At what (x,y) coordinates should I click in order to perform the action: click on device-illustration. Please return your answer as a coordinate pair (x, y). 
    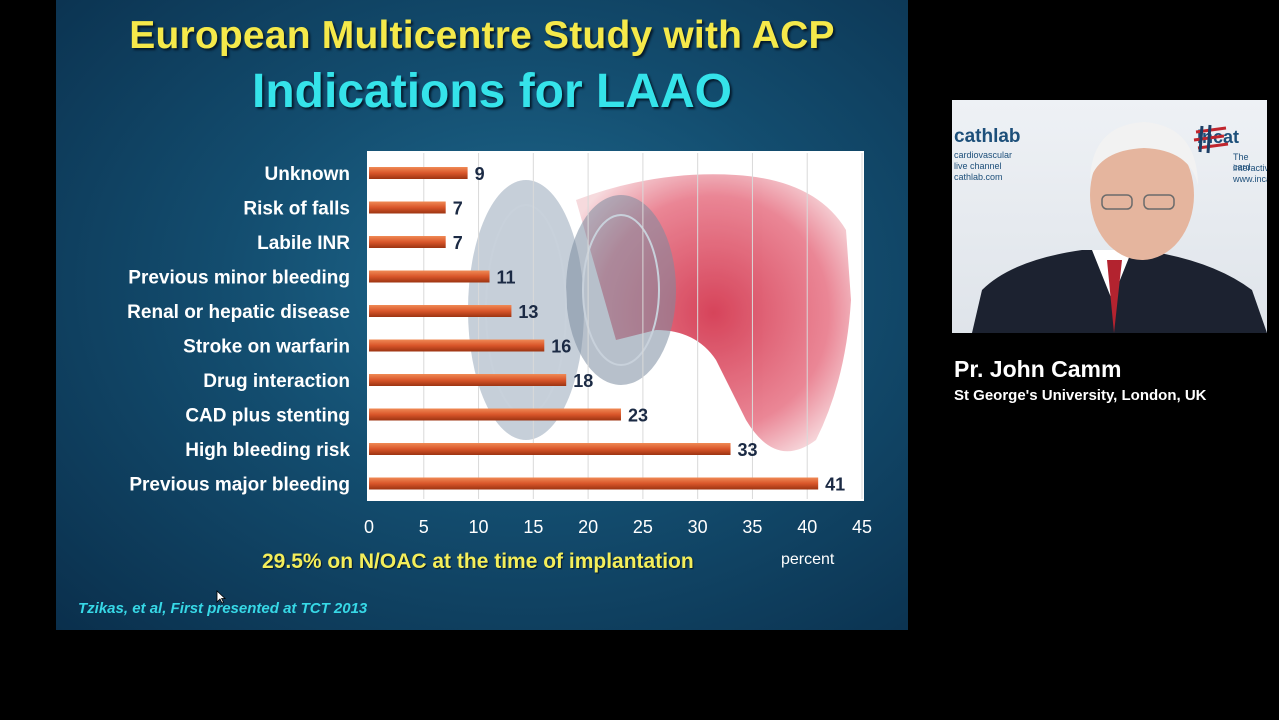
    Looking at the image, I should click on (659, 313).